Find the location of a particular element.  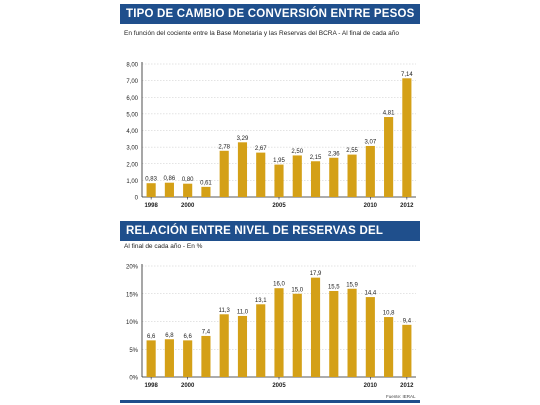

chart2-value-label: 15,0 is located at coordinates (297, 290).